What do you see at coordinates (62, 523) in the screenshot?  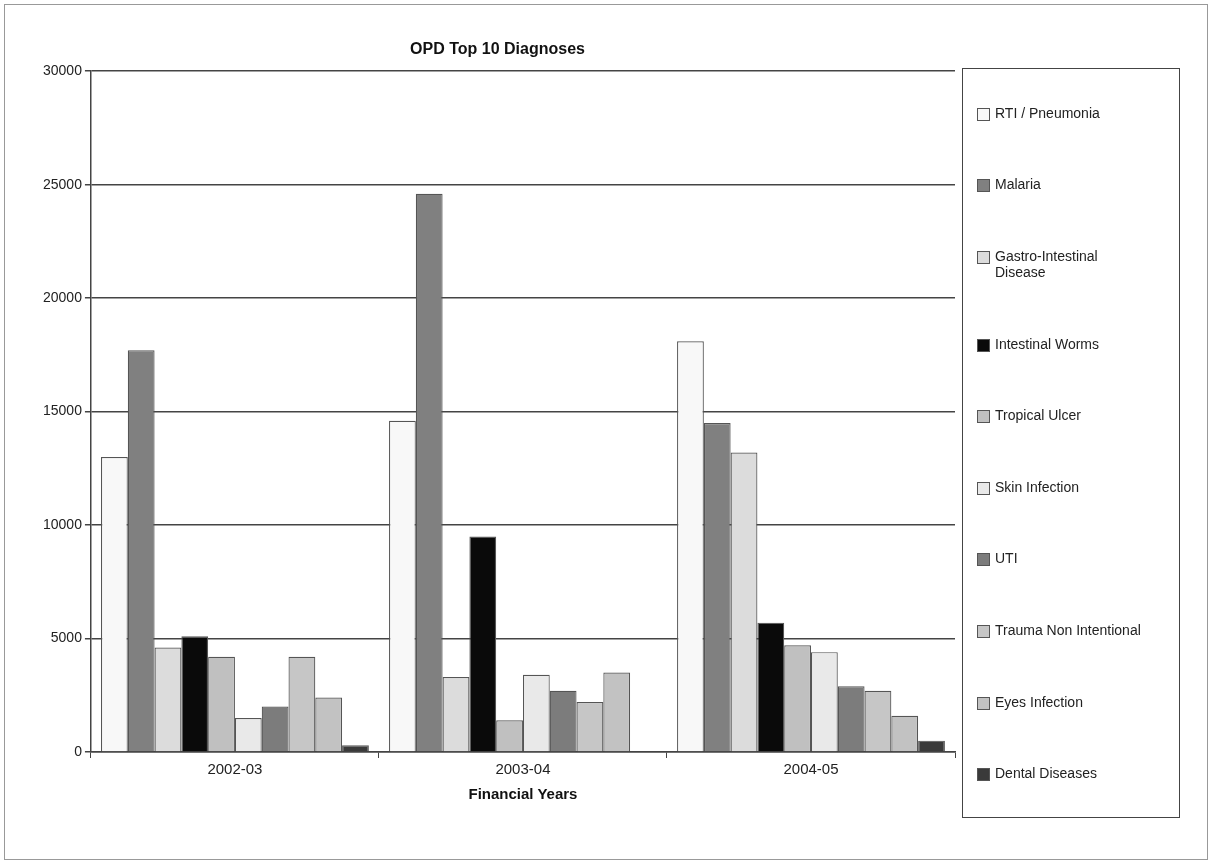 I see `y-tick-label: 10000` at bounding box center [62, 523].